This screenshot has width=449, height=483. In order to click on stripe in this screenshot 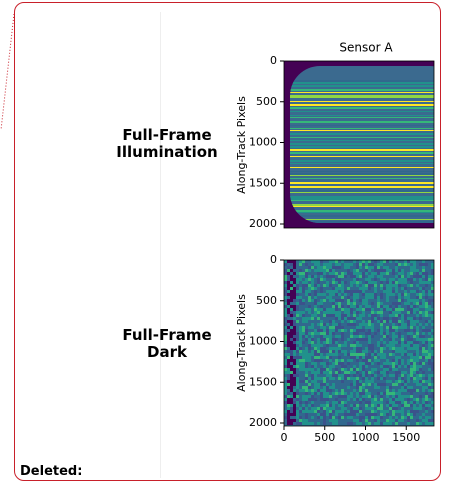, I will do `click(362, 188)`.